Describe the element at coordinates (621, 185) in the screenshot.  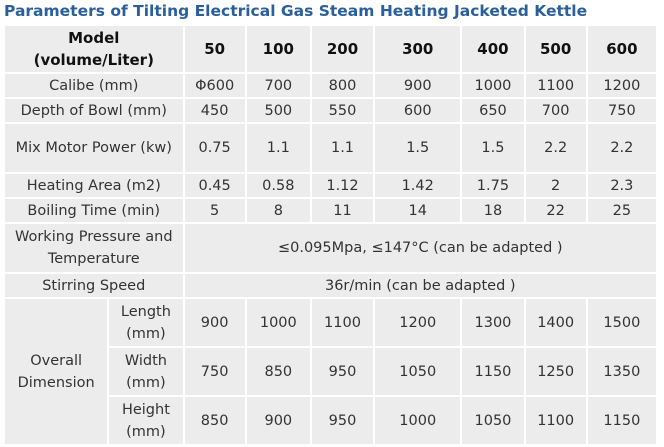
I see `cell: 2.3` at that location.